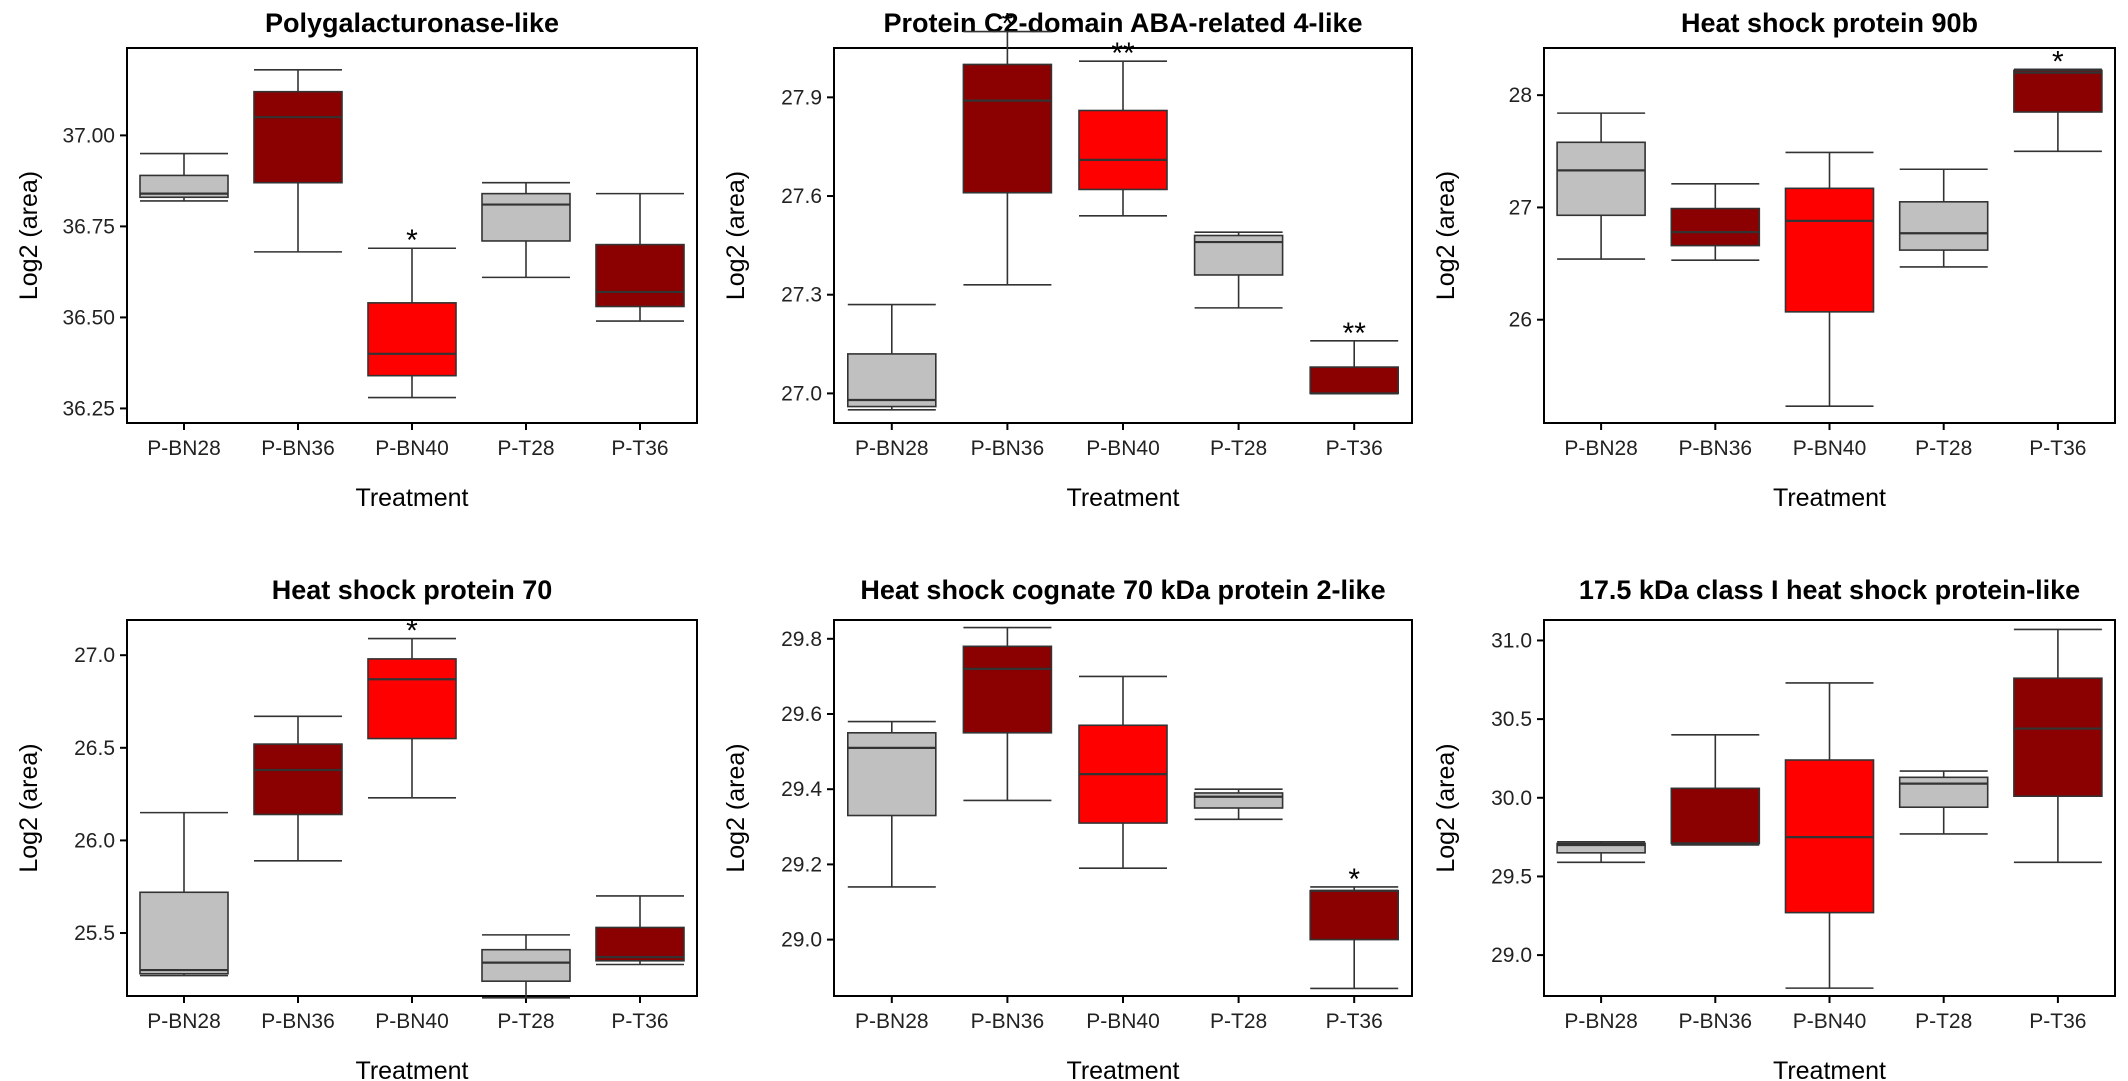 This screenshot has height=1081, width=2128. I want to click on y-tick-label: 37.00, so click(88, 135).